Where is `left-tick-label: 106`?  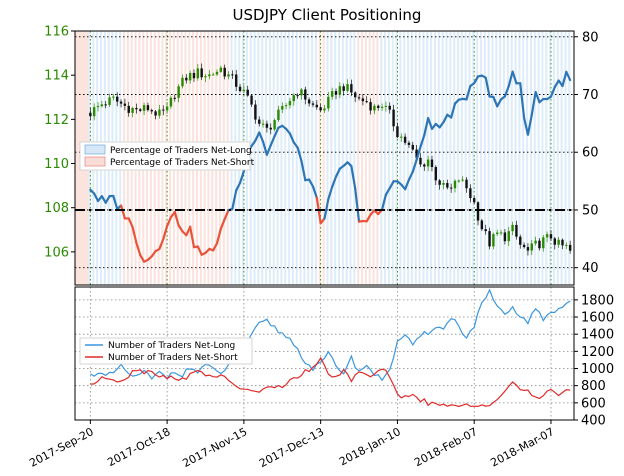 left-tick-label: 106 is located at coordinates (56, 252).